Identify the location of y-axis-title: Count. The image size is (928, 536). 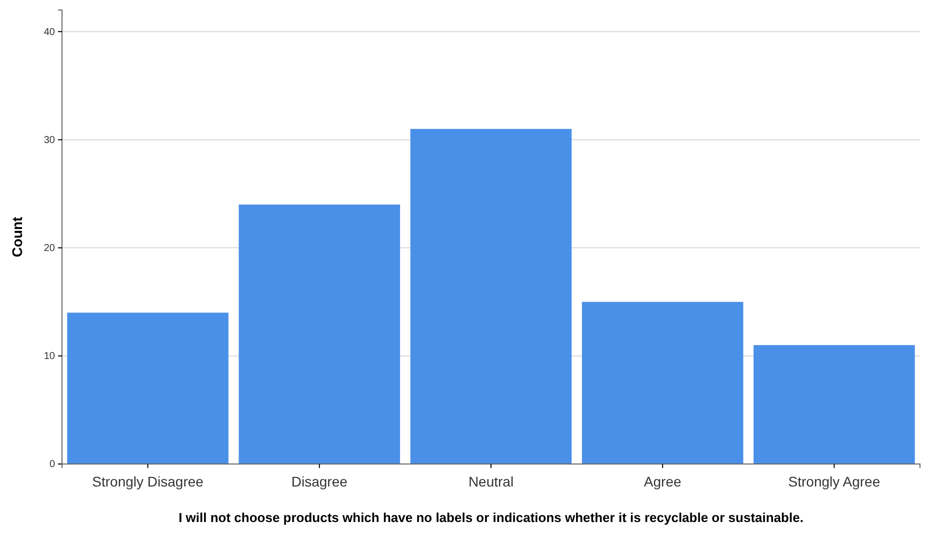
(17, 237).